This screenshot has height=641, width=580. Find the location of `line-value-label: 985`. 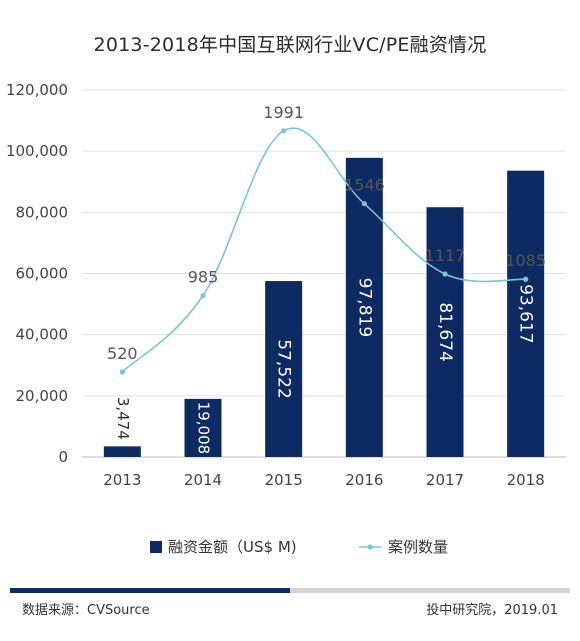

line-value-label: 985 is located at coordinates (203, 277).